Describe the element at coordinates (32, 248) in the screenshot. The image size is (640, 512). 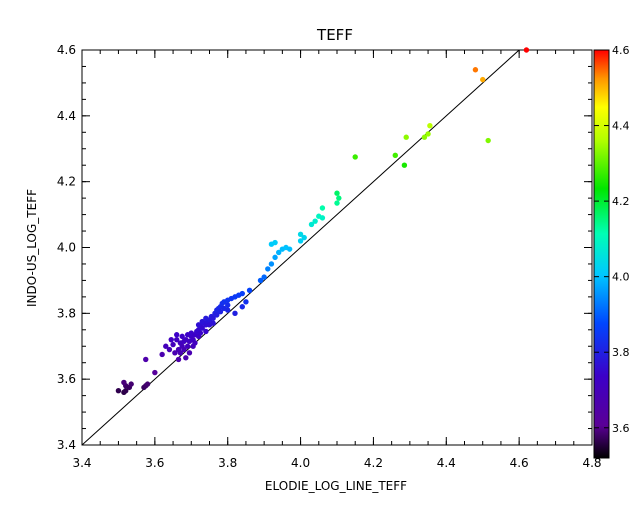
I see `y-axis-label: INDO-US_LOG_TEFF` at that location.